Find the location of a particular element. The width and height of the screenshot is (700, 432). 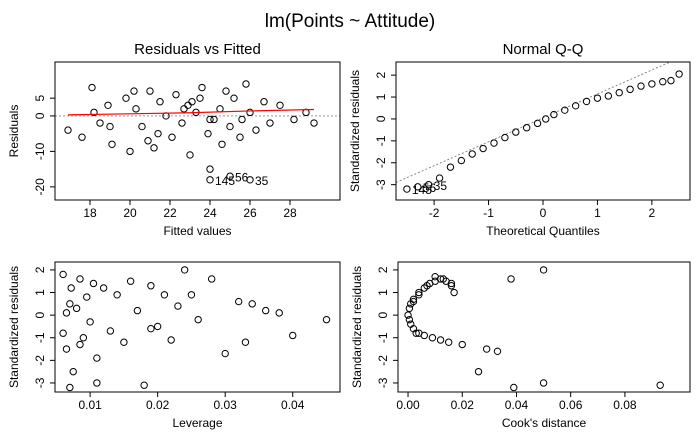

y-tick-label: -10 is located at coordinates (40, 151).